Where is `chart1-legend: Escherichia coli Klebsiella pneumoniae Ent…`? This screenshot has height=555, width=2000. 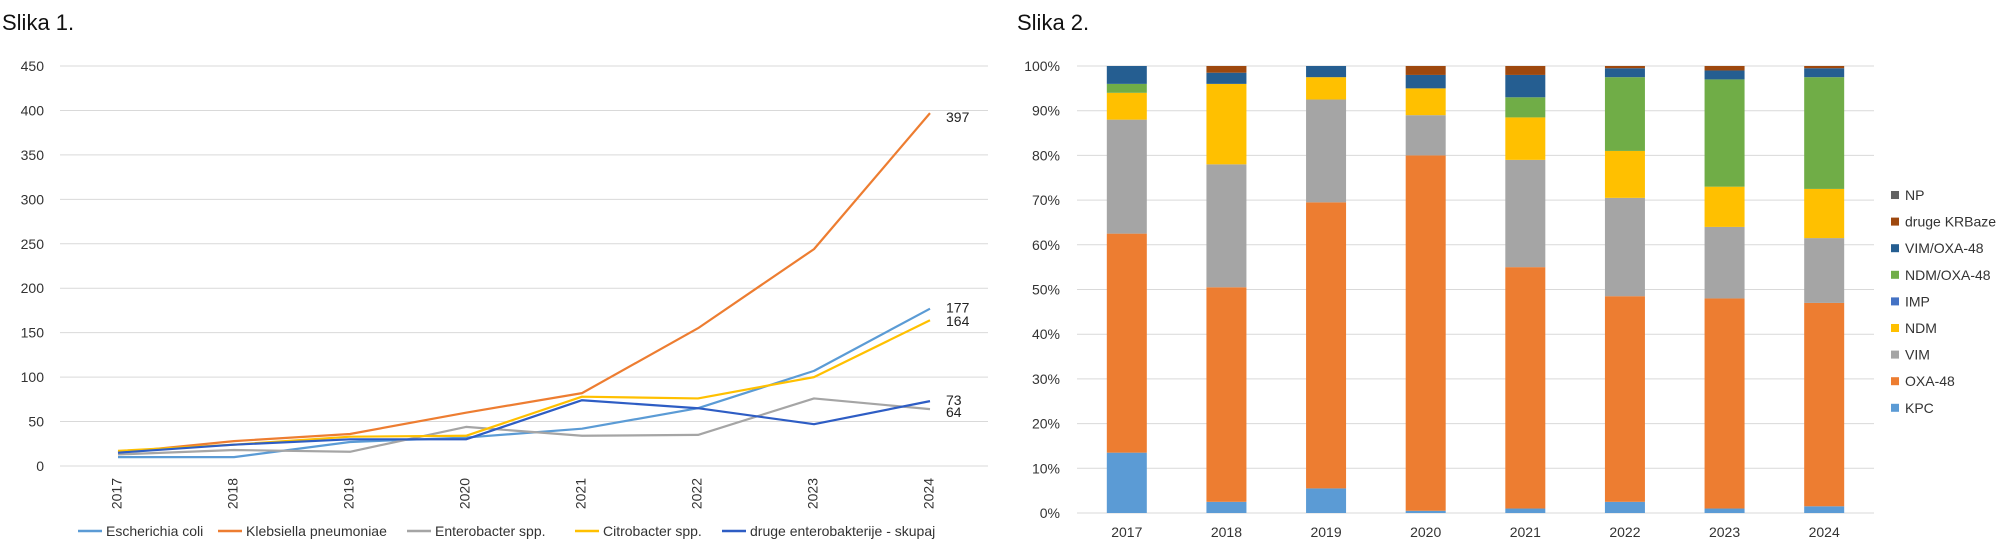 chart1-legend: Escherichia coli Klebsiella pneumoniae Ent… is located at coordinates (506, 531).